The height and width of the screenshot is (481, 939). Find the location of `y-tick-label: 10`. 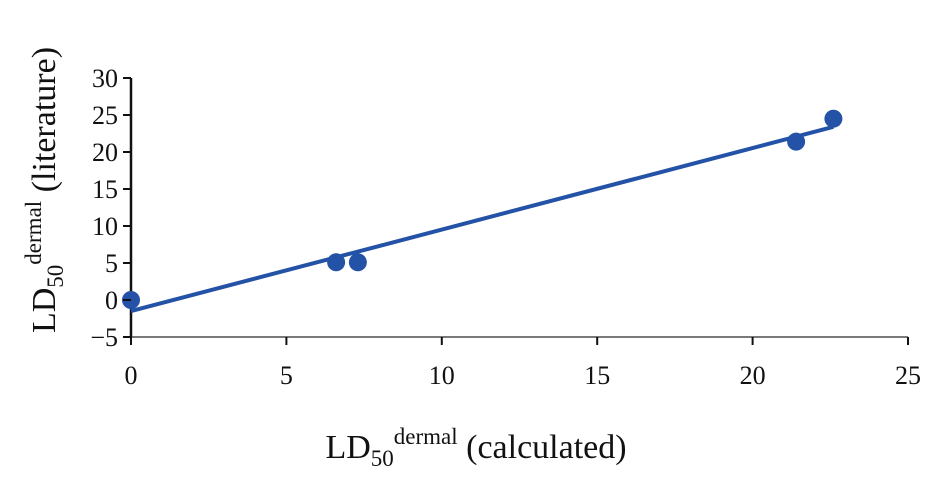

y-tick-label: 10 is located at coordinates (105, 226).